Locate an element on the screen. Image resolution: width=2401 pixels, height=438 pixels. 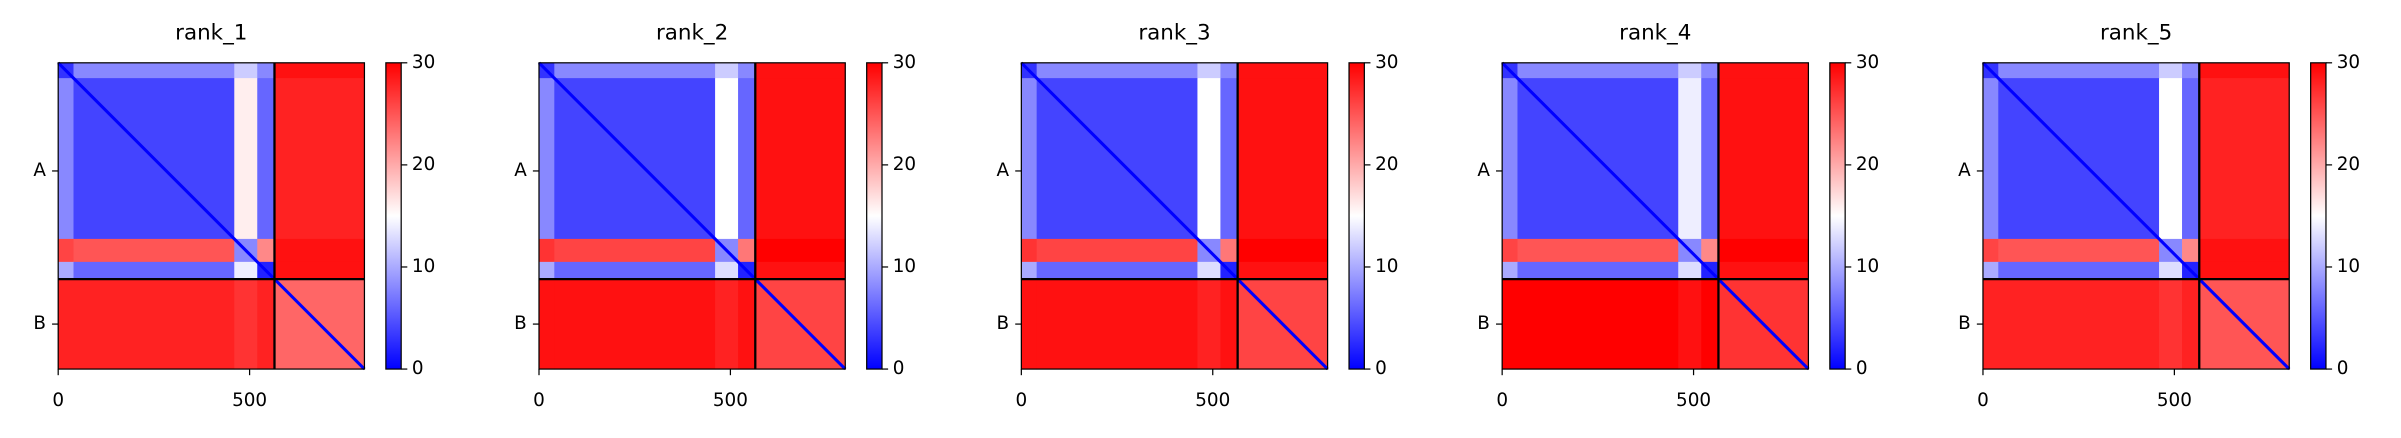
panel-title: rank_2 is located at coordinates (692, 33).